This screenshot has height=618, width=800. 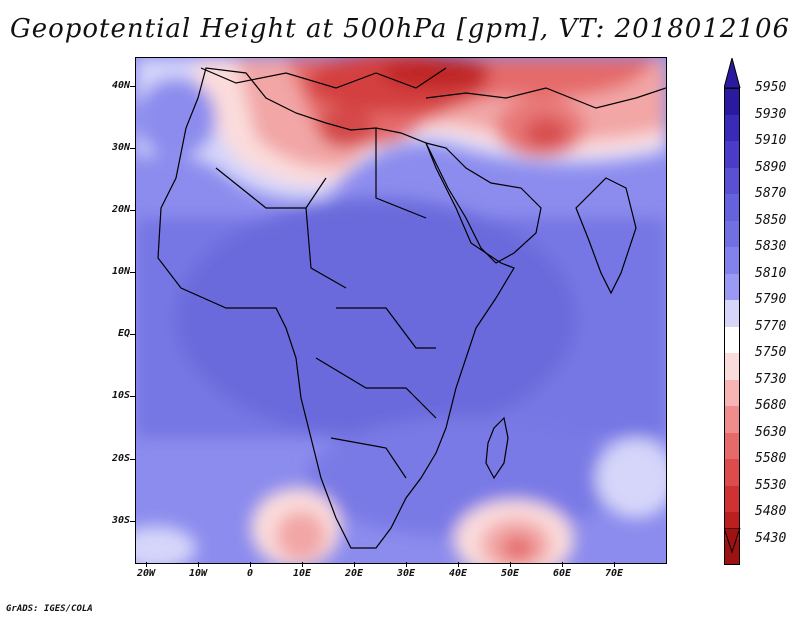 I want to click on colorbar-label: 5790, so click(x=771, y=299).